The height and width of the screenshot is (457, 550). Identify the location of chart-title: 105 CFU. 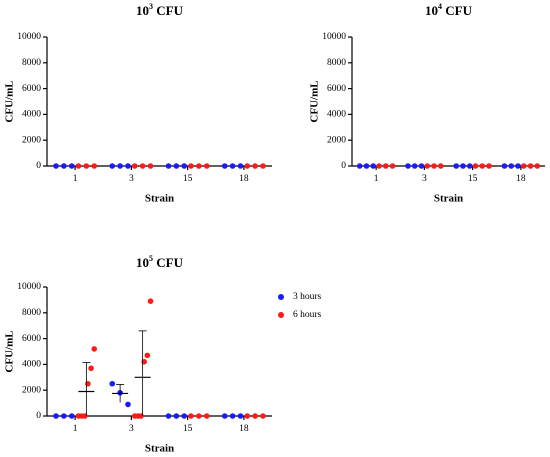
(160, 262).